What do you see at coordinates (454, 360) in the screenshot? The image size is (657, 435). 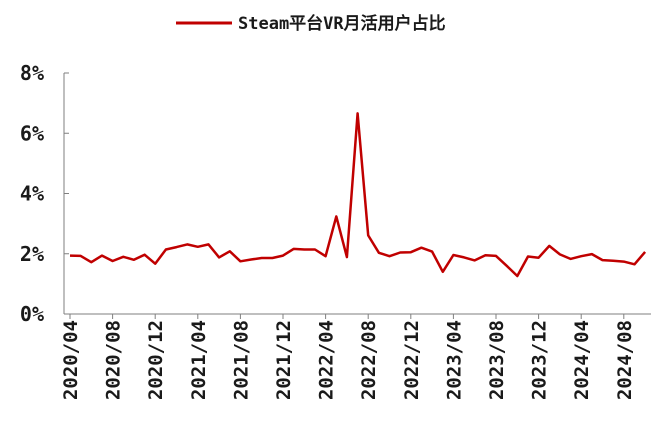 I see `x-tick-label: 2023/04` at bounding box center [454, 360].